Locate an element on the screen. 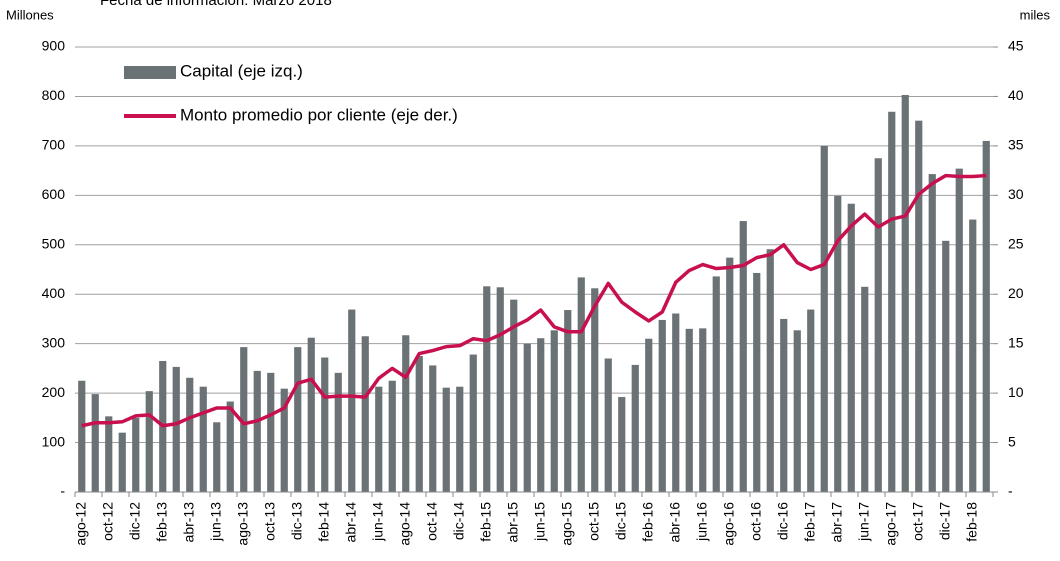 Image resolution: width=1060 pixels, height=561 pixels. legend-label: Capital (eje izq.) is located at coordinates (241, 70).